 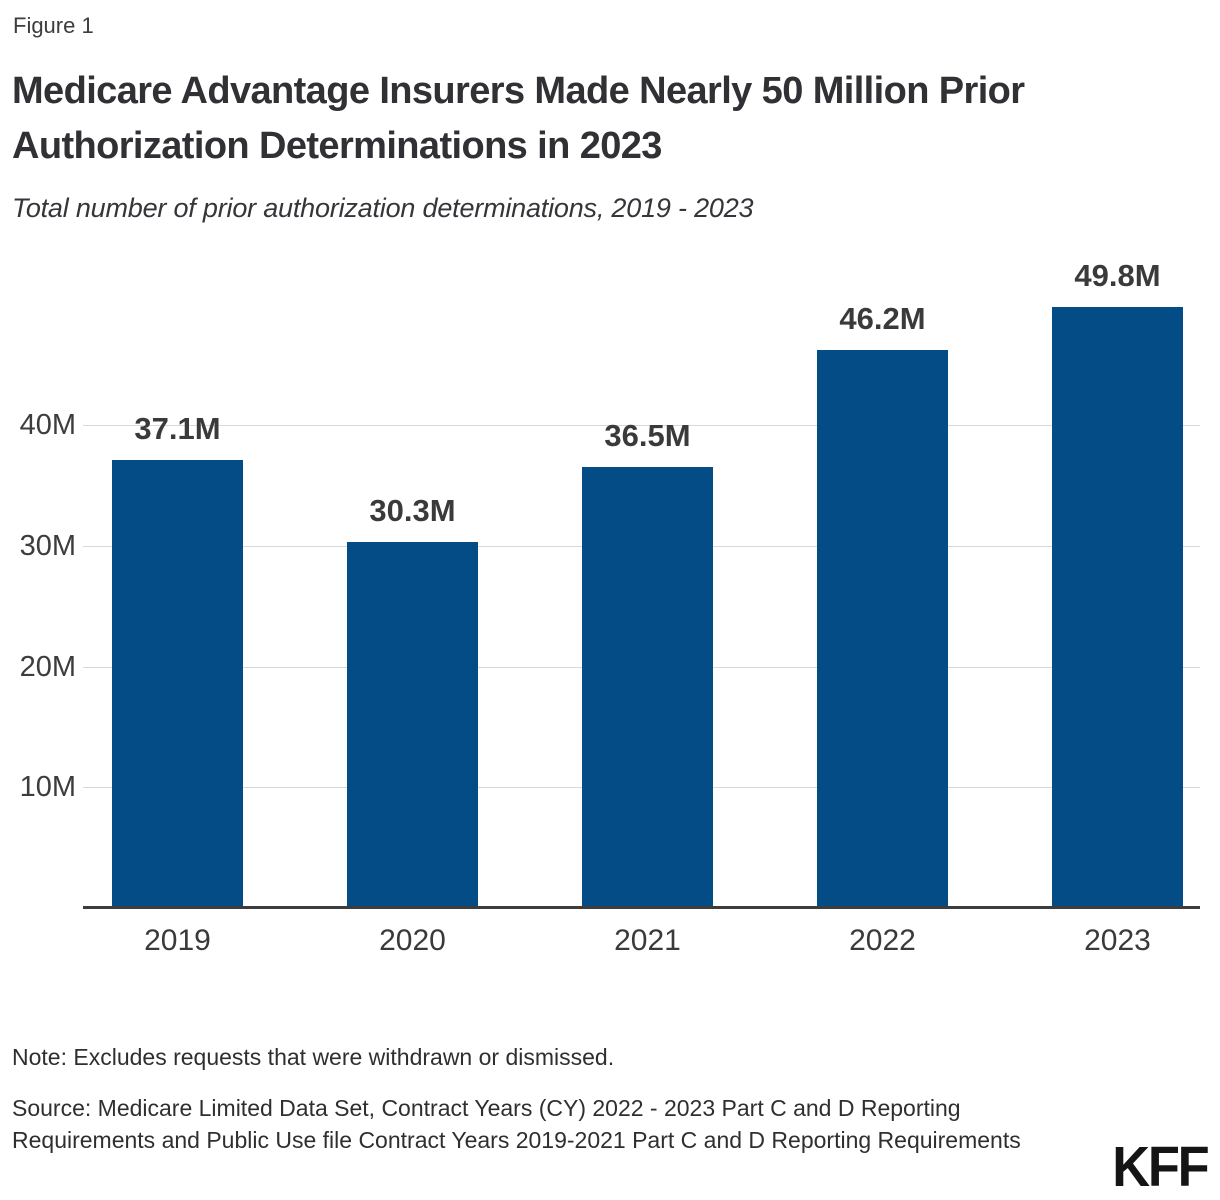 I want to click on x-axis-tick-2020: 2020, so click(x=412, y=940).